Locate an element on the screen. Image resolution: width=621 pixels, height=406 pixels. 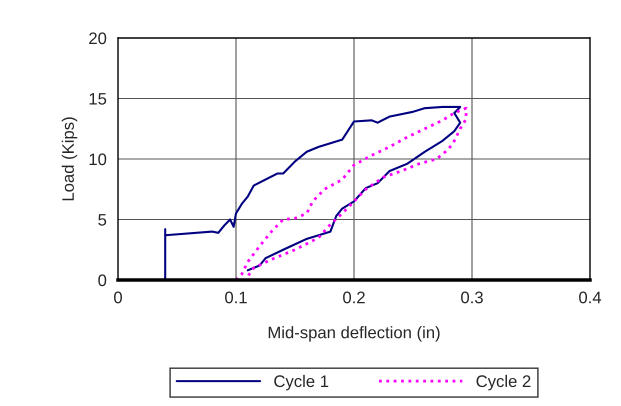
x-axis-title: Mid-span deflection (in) is located at coordinates (354, 334).